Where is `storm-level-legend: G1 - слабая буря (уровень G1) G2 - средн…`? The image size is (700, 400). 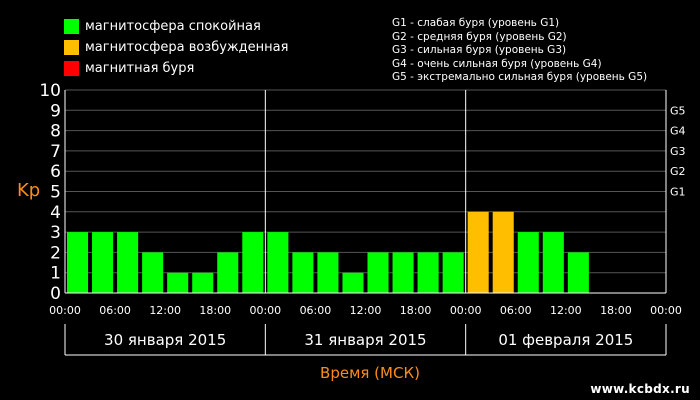 storm-level-legend: G1 - слабая буря (уровень G1) G2 - средн… is located at coordinates (519, 51).